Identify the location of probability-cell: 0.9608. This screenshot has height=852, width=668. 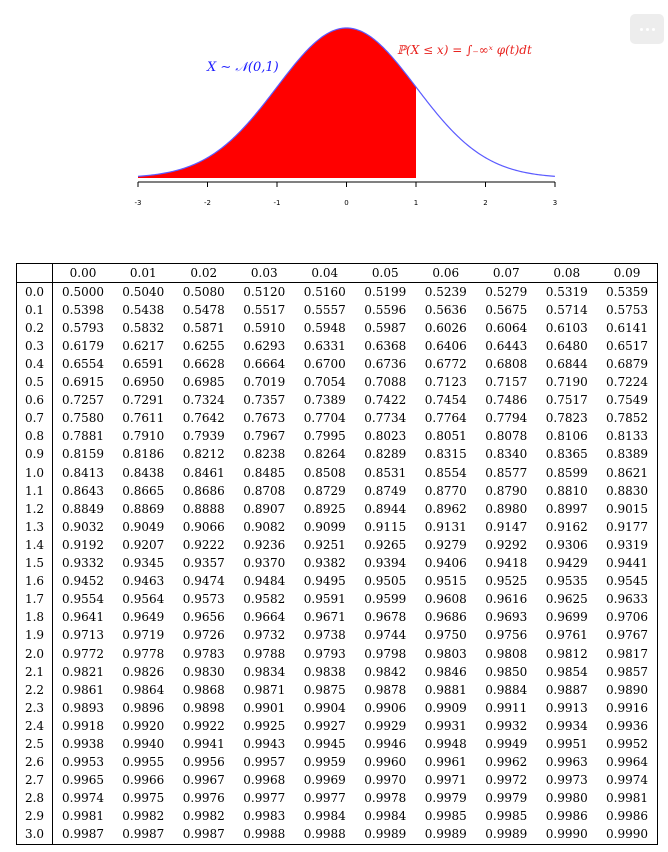
(445, 599).